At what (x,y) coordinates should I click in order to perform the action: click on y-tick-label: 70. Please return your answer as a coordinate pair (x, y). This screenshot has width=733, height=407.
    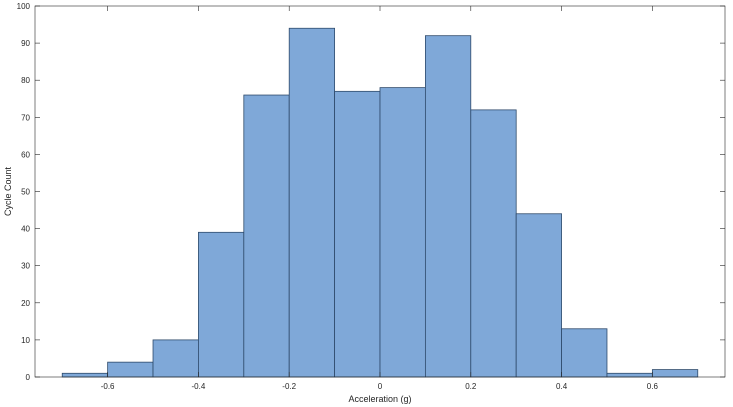
    Looking at the image, I should click on (25, 117).